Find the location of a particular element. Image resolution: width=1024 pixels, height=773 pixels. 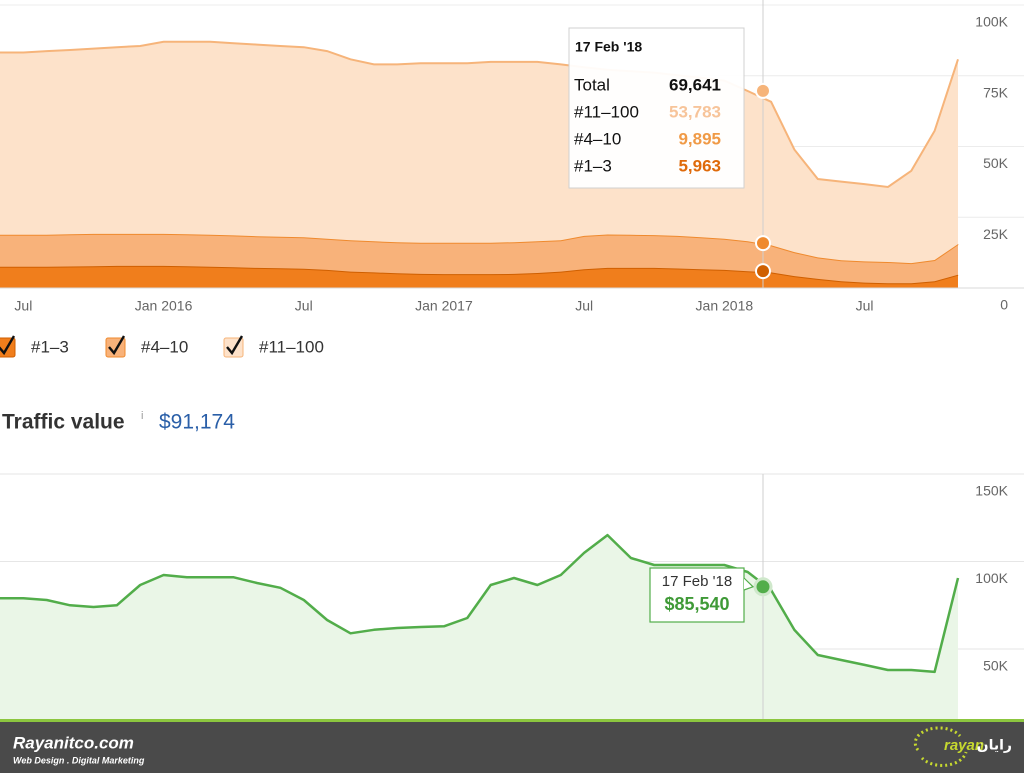

tooltip-value: 69,641 is located at coordinates (695, 84).